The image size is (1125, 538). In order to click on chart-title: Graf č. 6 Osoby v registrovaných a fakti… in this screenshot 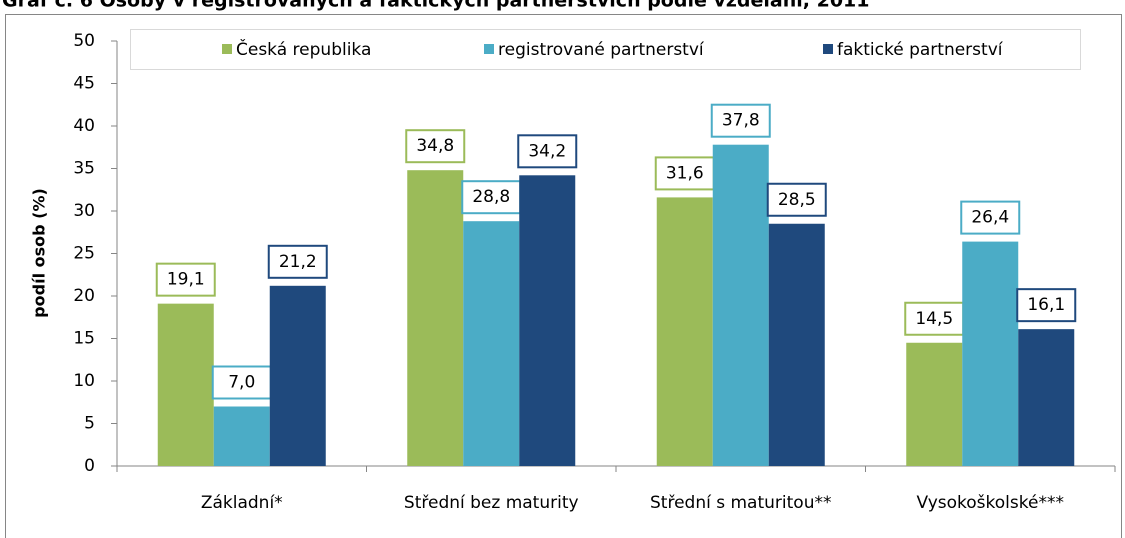, I will do `click(436, 6)`.